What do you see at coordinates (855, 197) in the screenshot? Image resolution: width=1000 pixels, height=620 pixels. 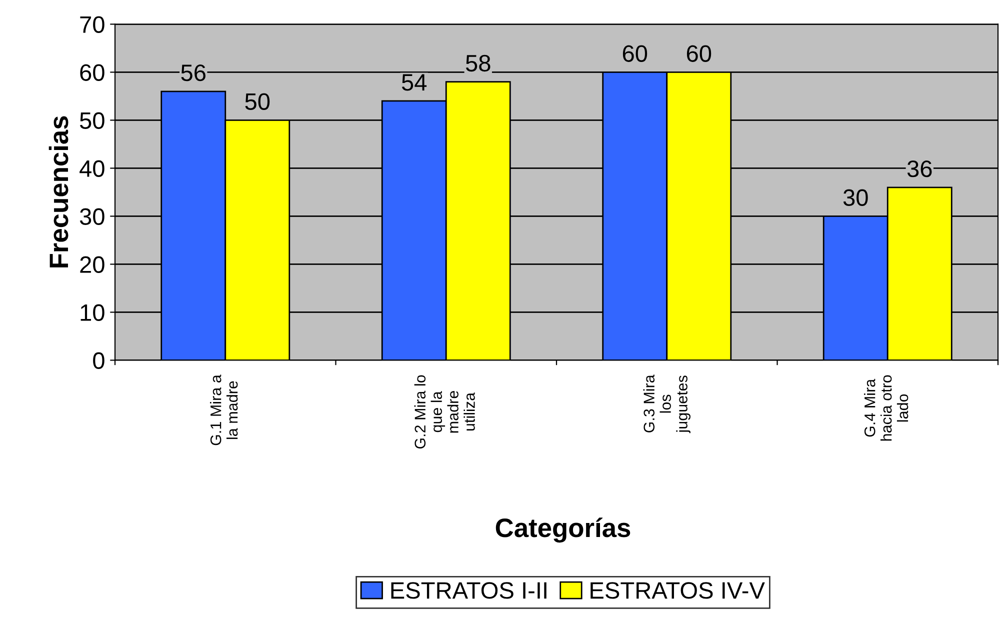 I see `data-label: 30` at bounding box center [855, 197].